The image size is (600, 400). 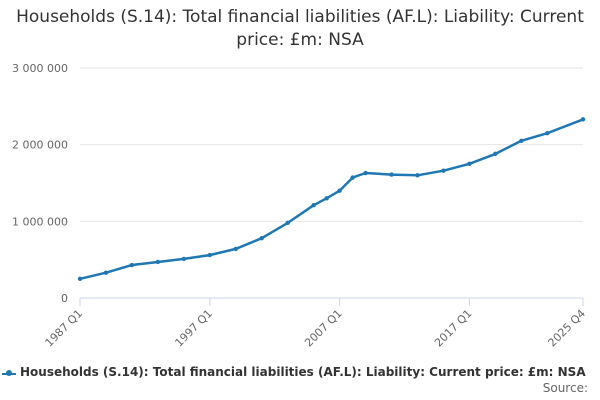 What do you see at coordinates (323, 328) in the screenshot?
I see `x-tick-label: 2007 Q1` at bounding box center [323, 328].